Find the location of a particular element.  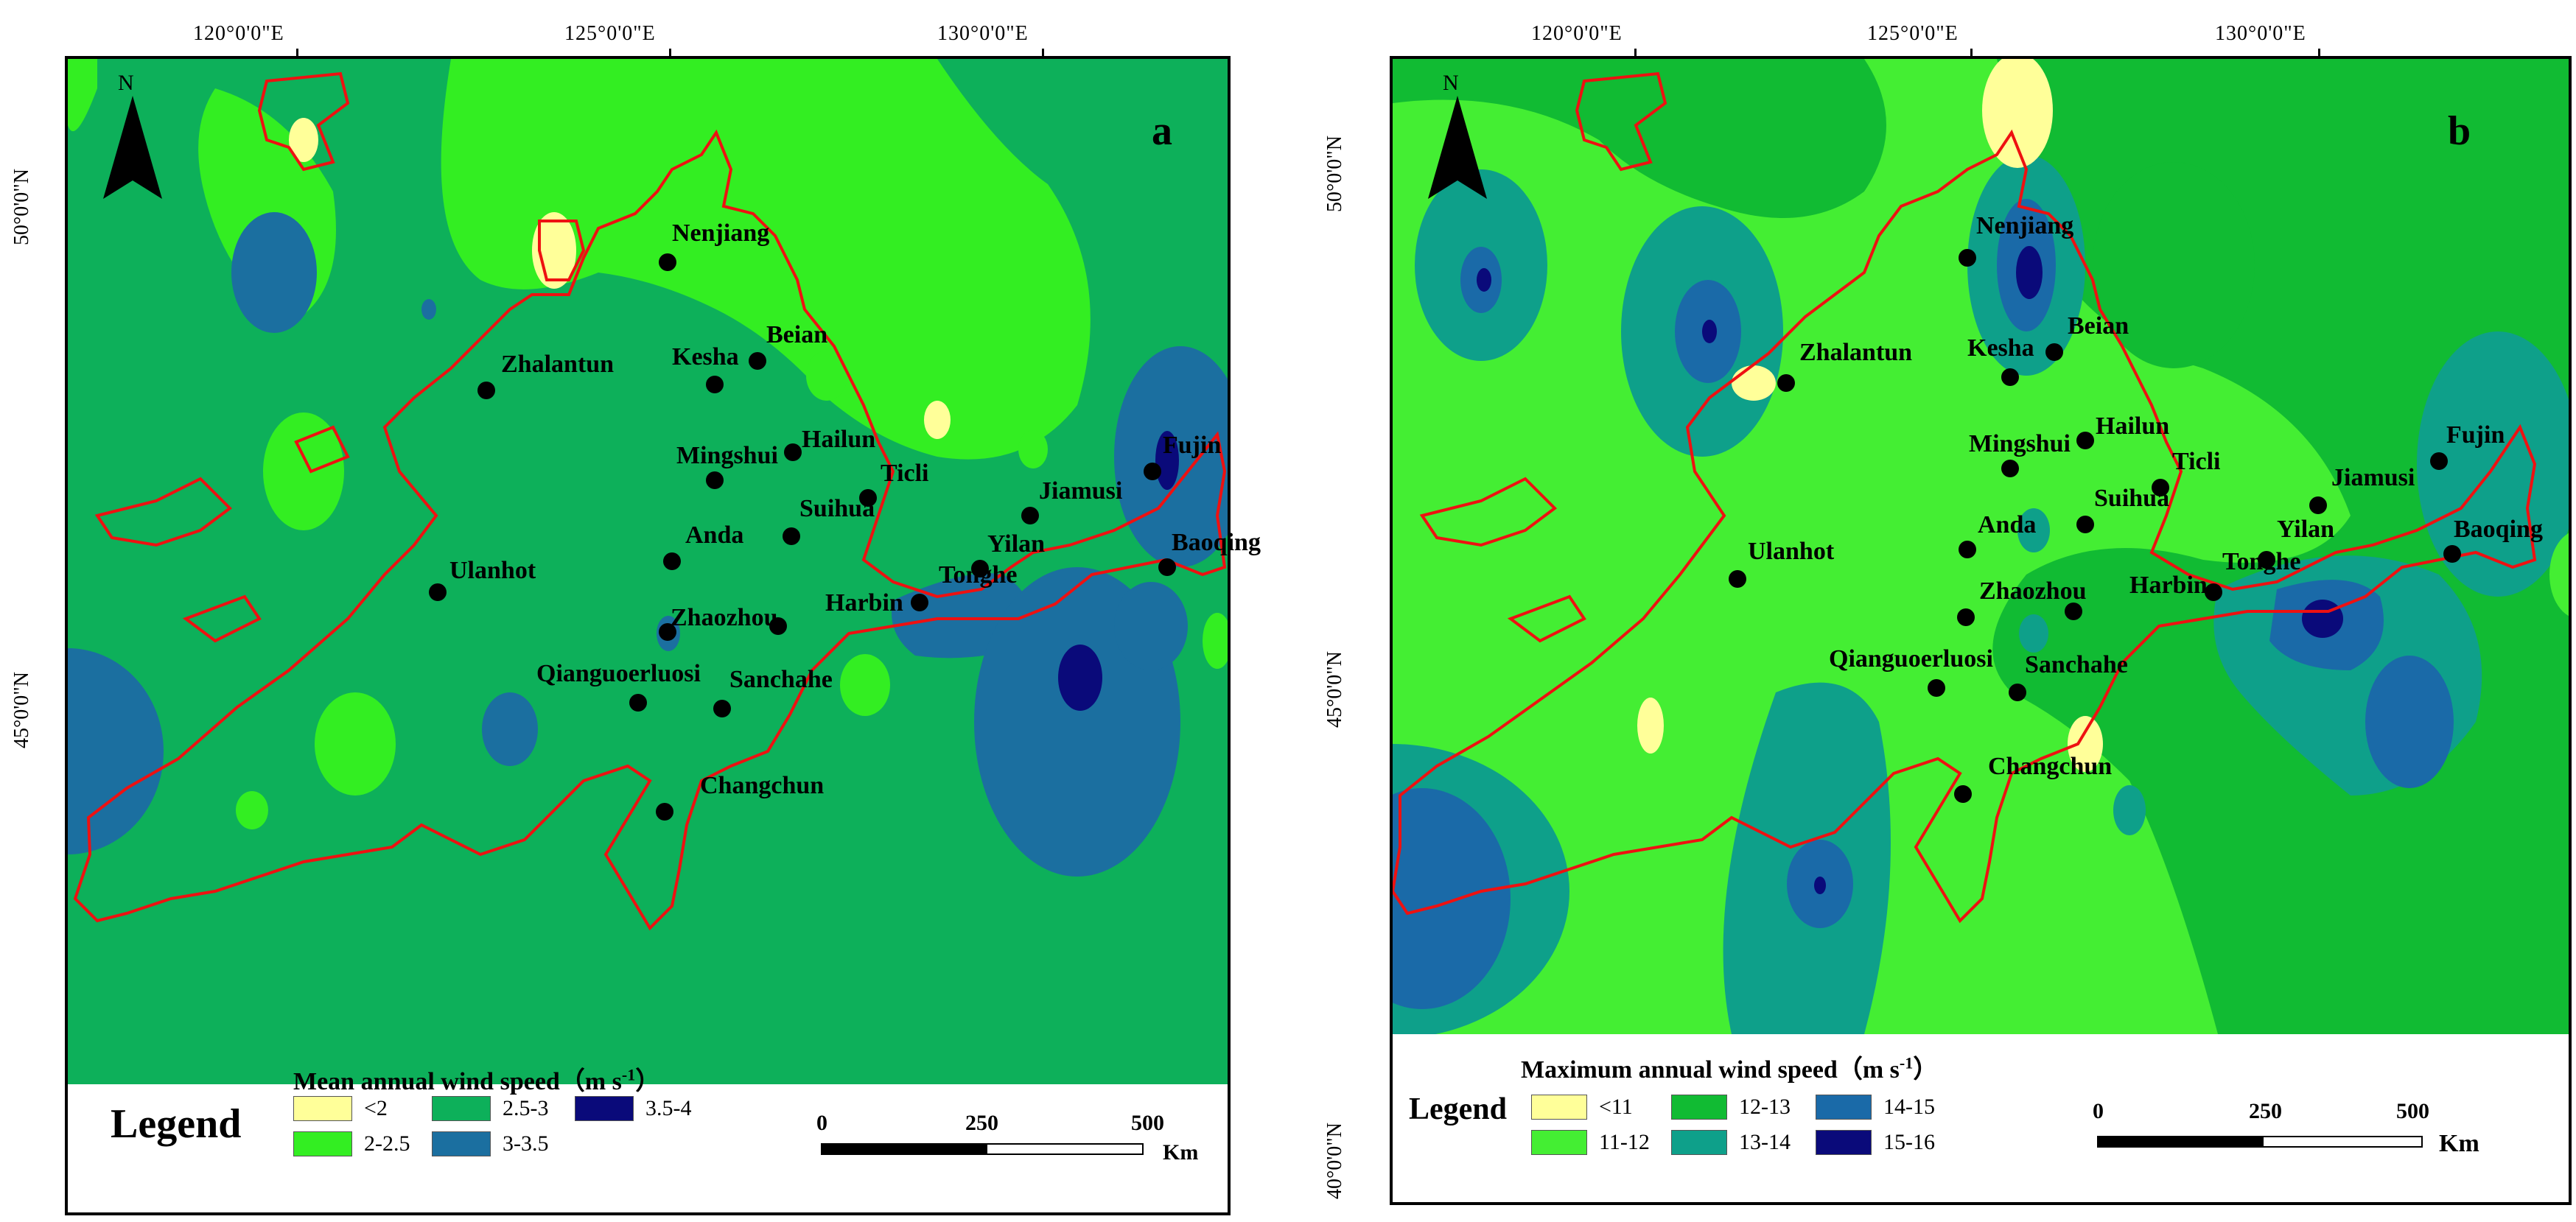

lon-tick-130: 130°0'0"E is located at coordinates (2260, 33).